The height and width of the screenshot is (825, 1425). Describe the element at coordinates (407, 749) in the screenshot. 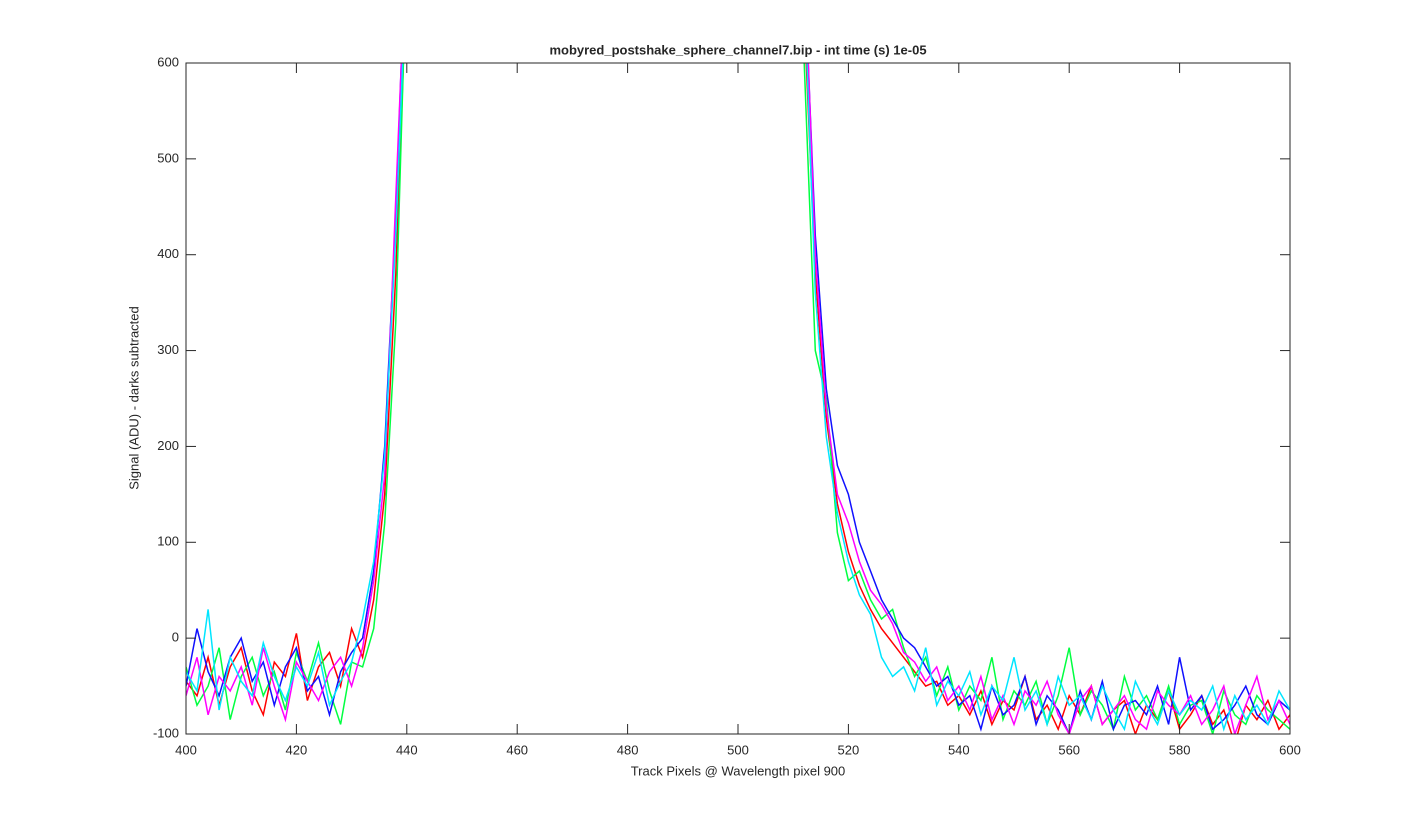

I see `x-tick-label: 440` at that location.